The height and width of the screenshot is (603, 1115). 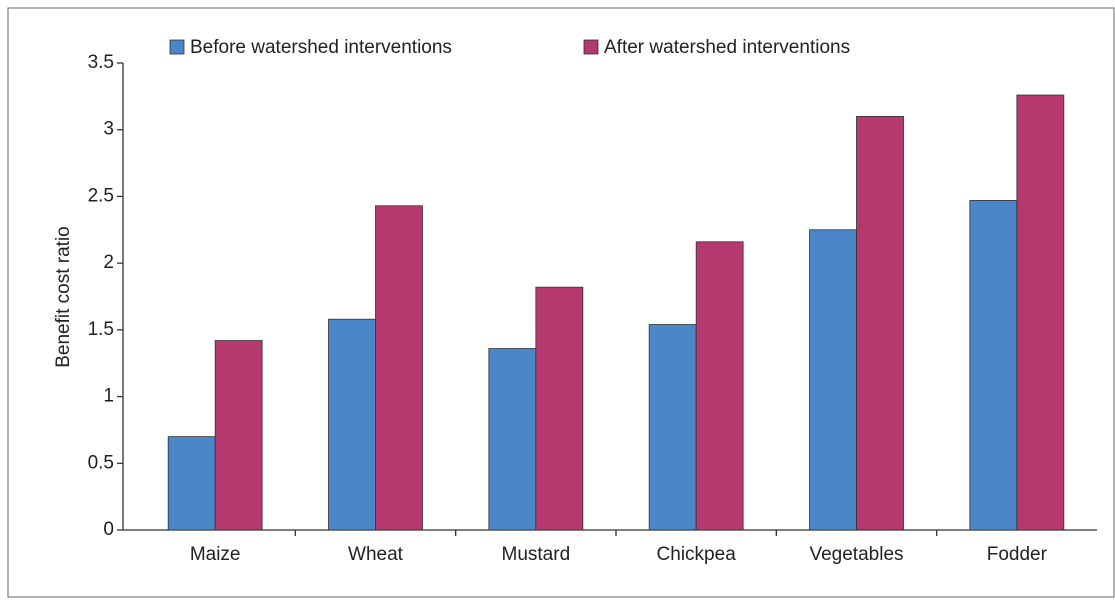 What do you see at coordinates (108, 396) in the screenshot?
I see `y-tick-label: 1` at bounding box center [108, 396].